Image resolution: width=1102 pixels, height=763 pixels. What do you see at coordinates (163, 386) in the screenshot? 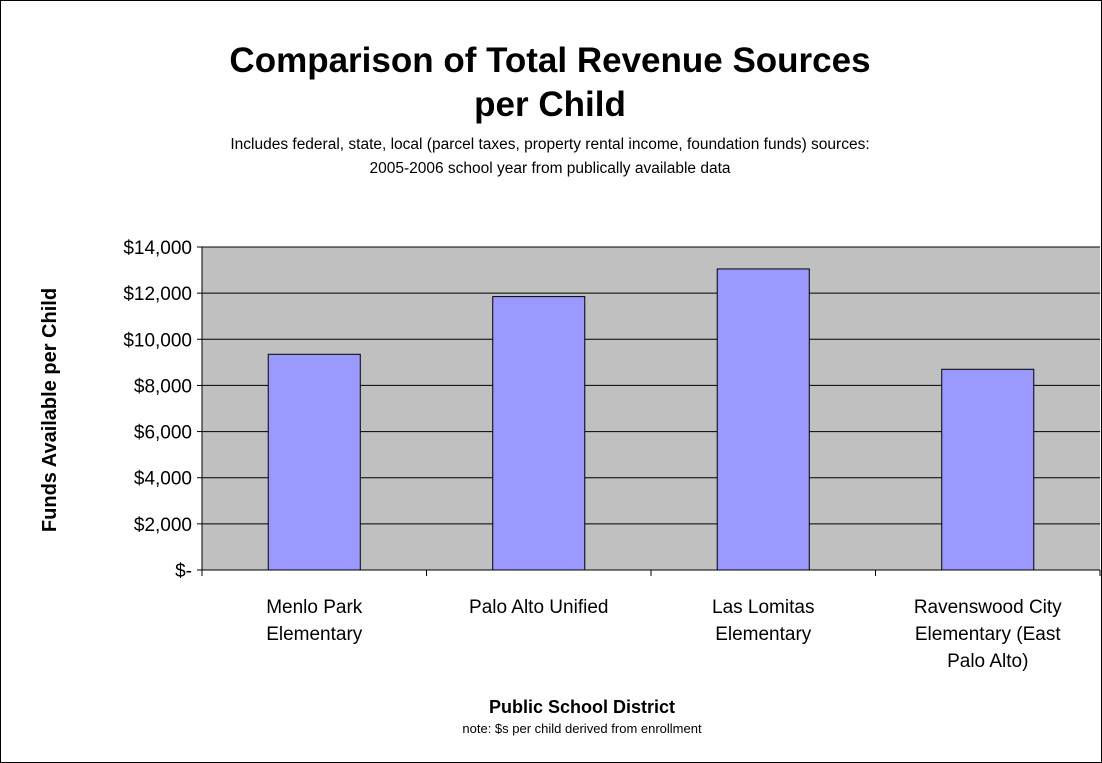
I see `y-tick-label: $8,000` at bounding box center [163, 386].